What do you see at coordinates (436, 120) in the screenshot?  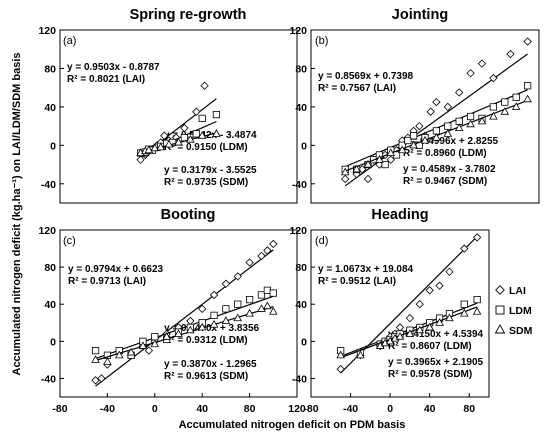 I see `fit-line-lai` at bounding box center [436, 120].